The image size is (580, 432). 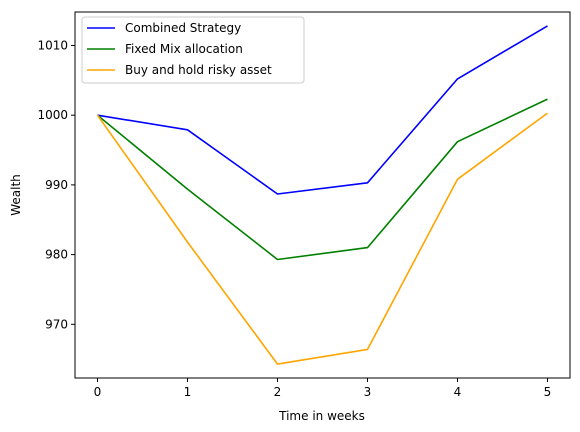 I want to click on x-tick-label: 2, so click(x=278, y=392).